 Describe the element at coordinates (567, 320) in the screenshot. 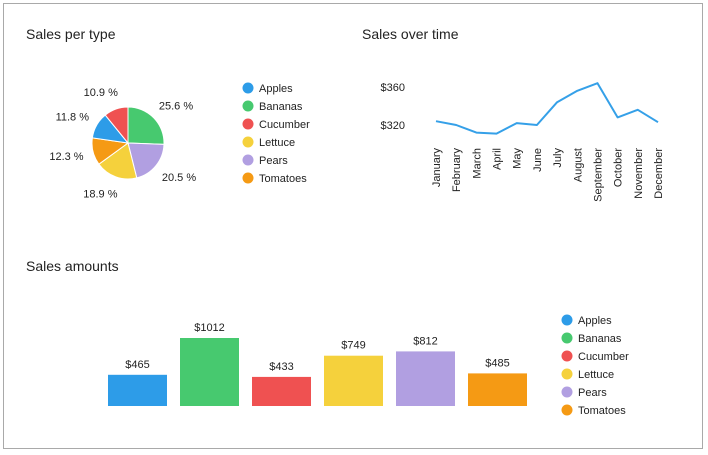

I see `bar-legend-swatch-apples` at that location.